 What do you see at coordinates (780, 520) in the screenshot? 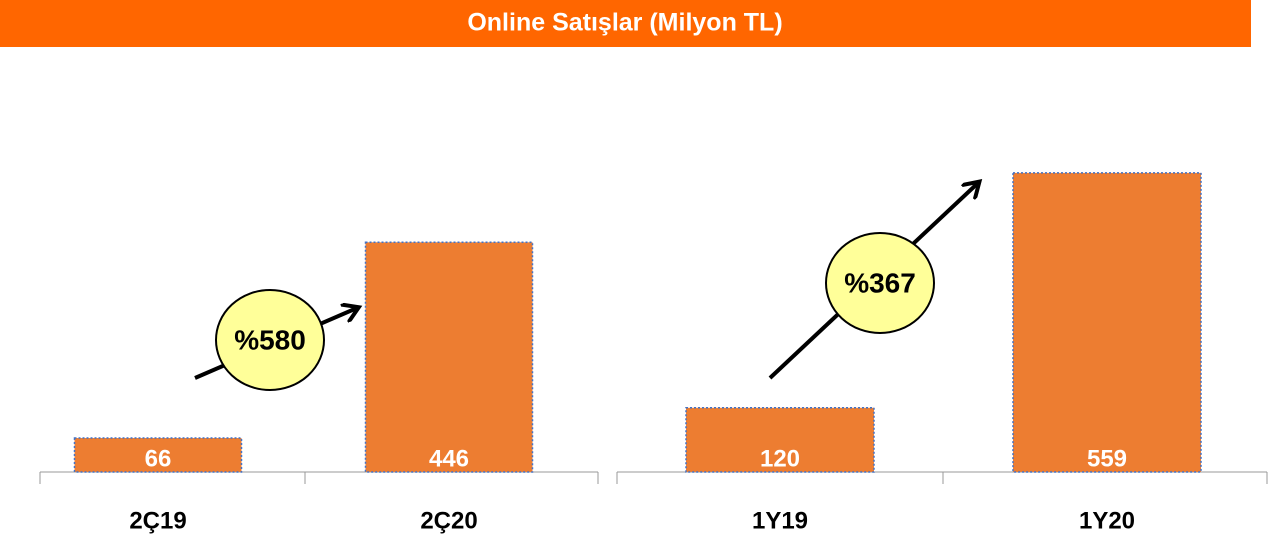
I see `x-tick-label: 1Y19` at bounding box center [780, 520].